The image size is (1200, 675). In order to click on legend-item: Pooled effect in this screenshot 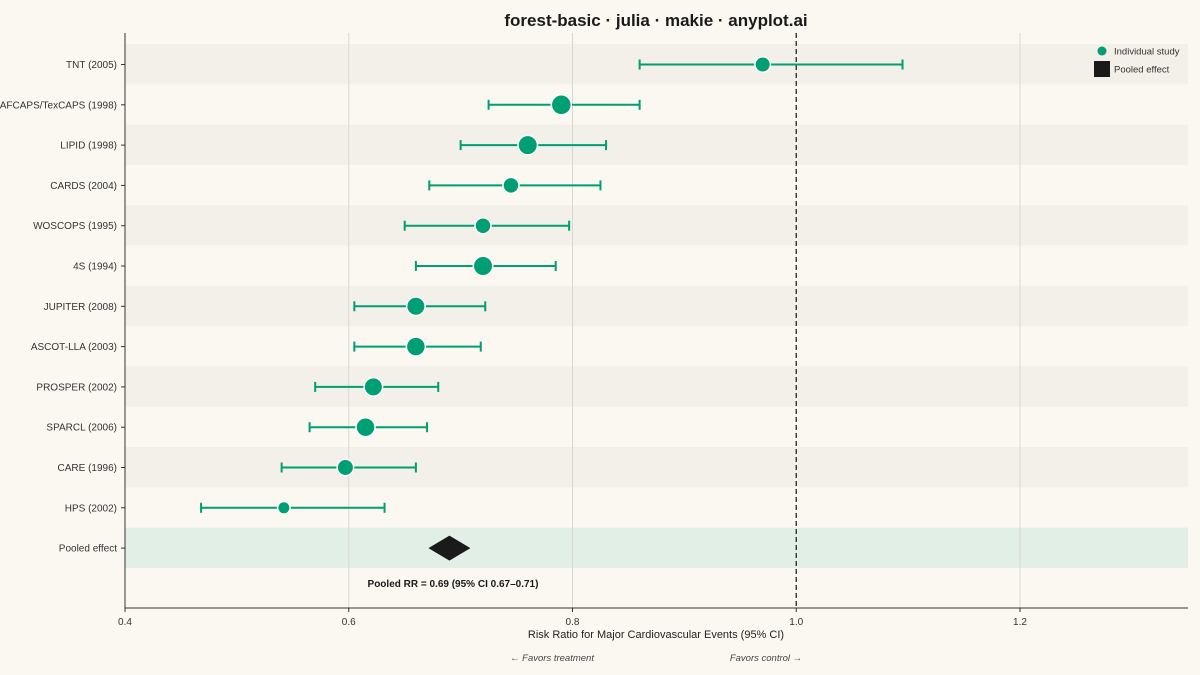, I will do `click(1132, 69)`.